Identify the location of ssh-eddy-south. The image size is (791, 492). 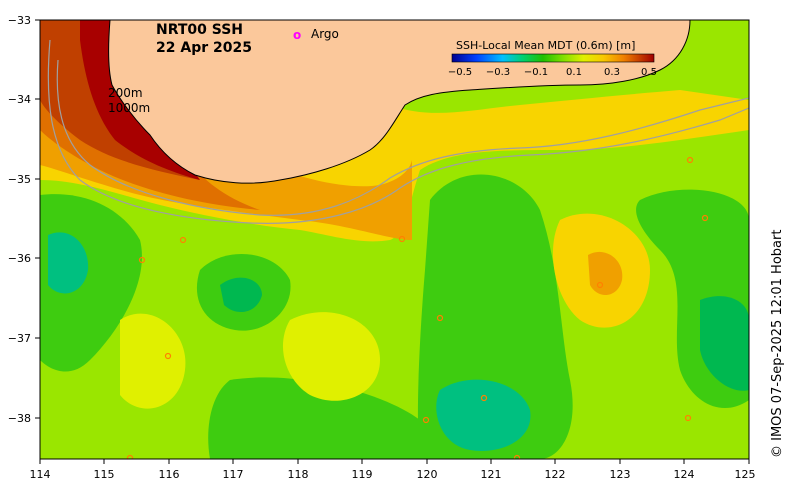
(483, 415).